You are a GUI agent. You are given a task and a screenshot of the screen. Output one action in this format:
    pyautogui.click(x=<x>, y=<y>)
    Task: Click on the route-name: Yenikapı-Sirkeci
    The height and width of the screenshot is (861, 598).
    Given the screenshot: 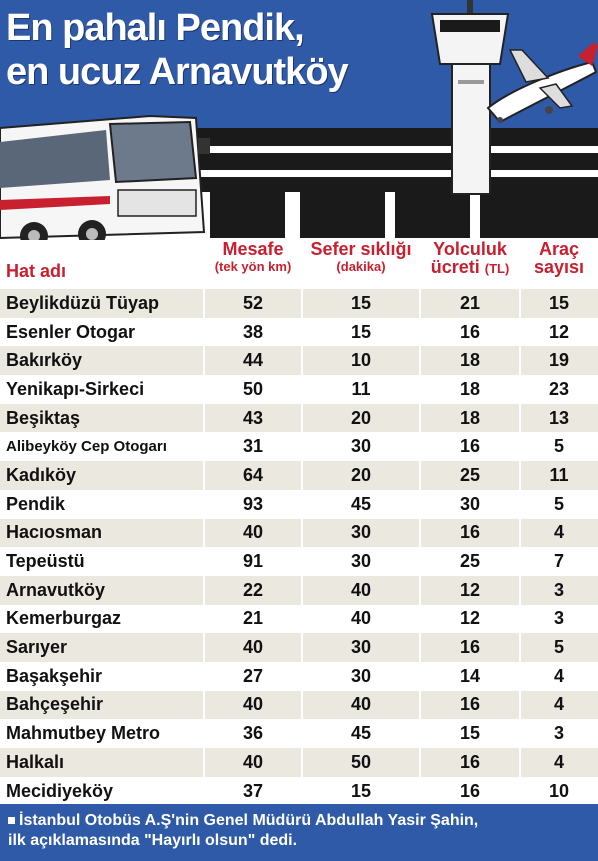 What is the action you would take?
    pyautogui.click(x=75, y=388)
    